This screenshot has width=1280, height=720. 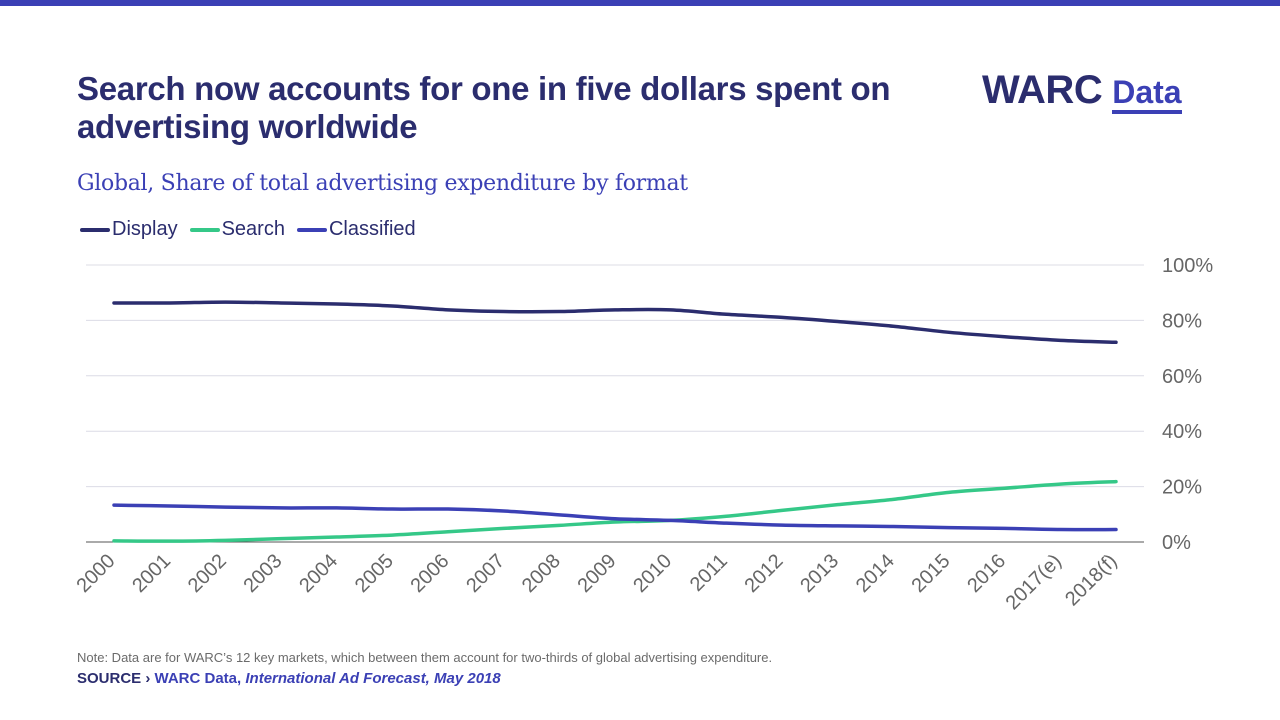 What do you see at coordinates (986, 573) in the screenshot?
I see `x-tick-label: 2016` at bounding box center [986, 573].